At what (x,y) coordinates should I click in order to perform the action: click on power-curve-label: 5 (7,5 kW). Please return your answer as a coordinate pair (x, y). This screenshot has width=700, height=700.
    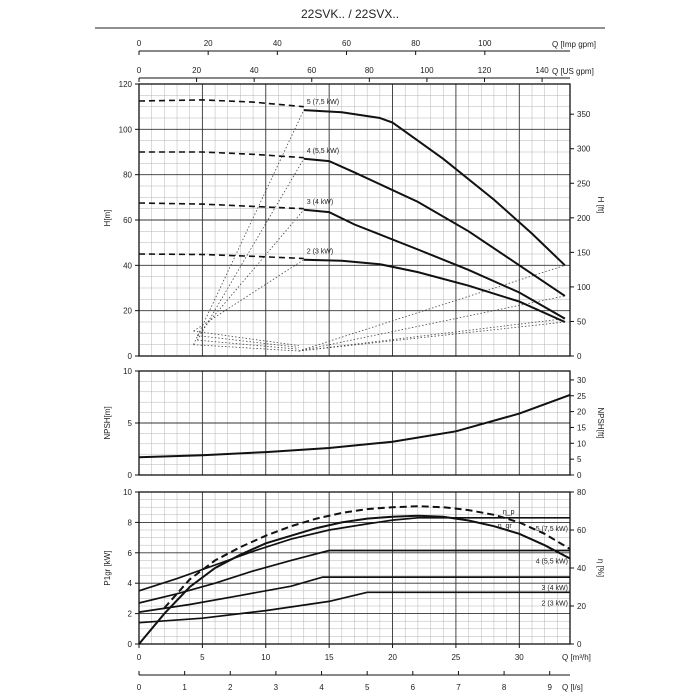
    Looking at the image, I should click on (552, 529).